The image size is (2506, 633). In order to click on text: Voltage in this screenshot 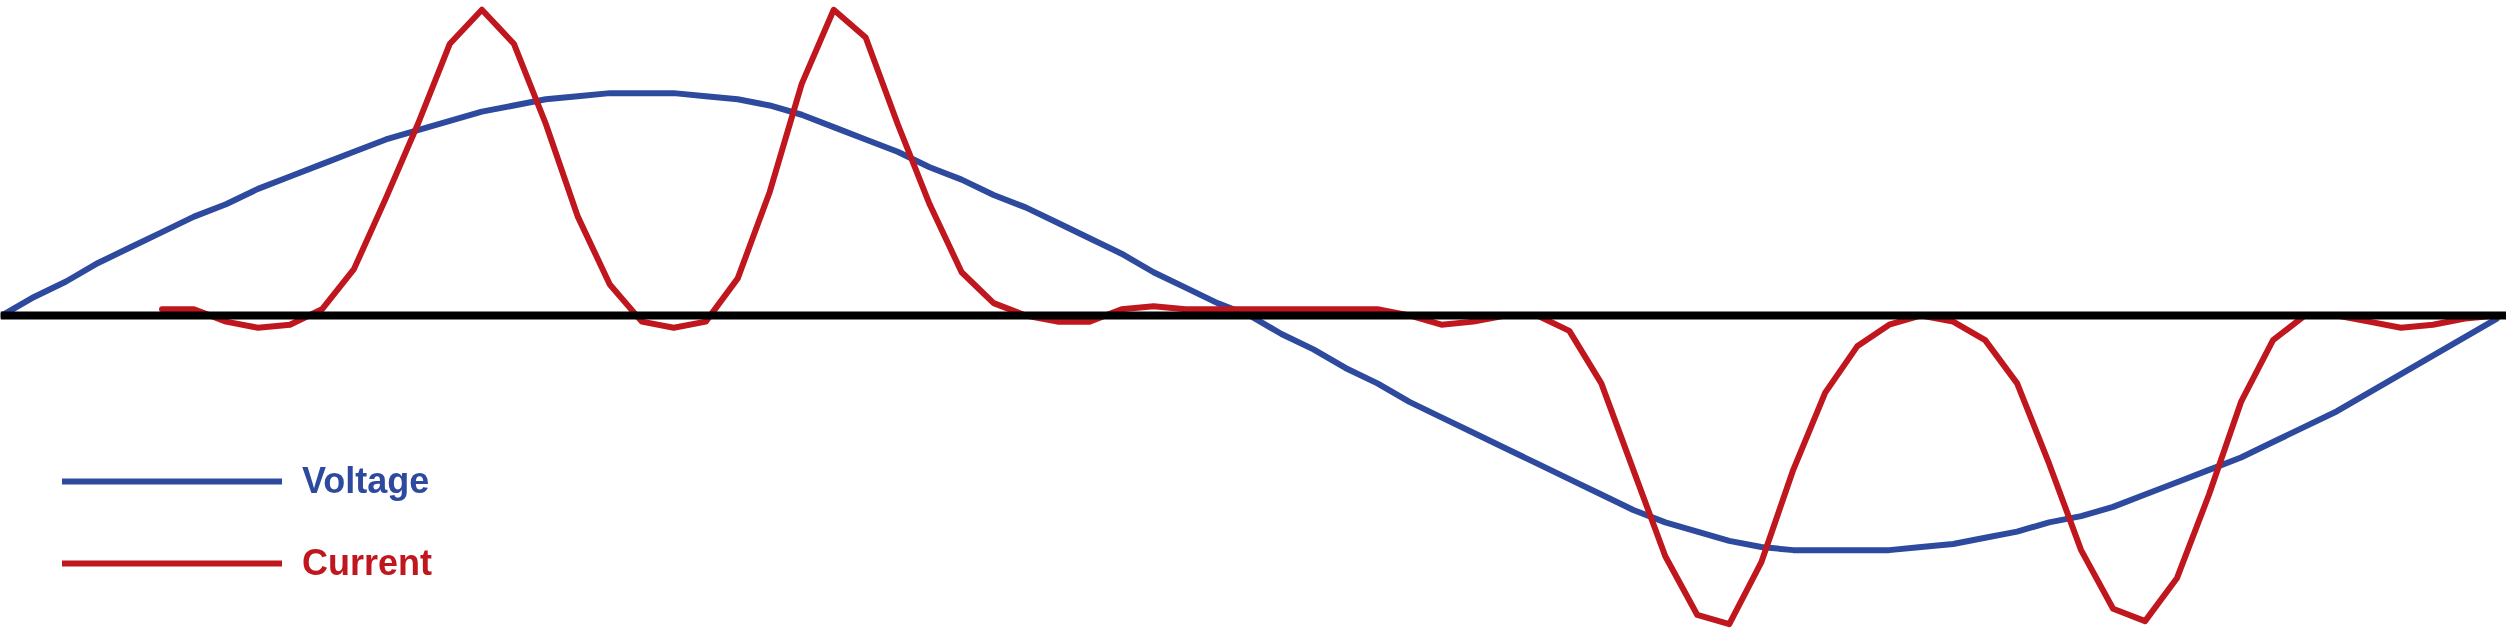, I will do `click(366, 481)`.